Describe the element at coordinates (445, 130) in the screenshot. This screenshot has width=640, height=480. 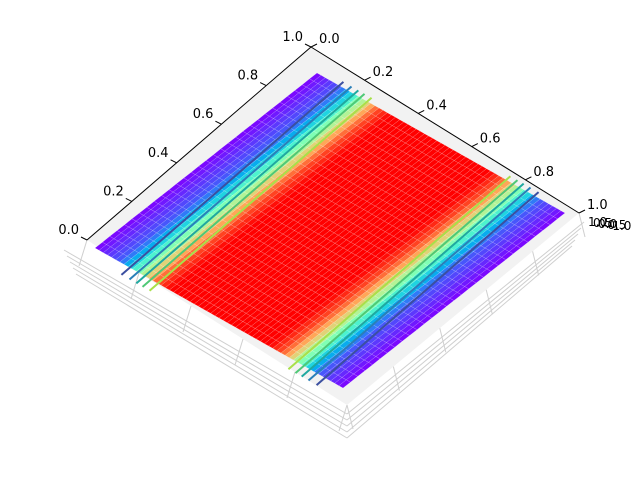
I see `y-axis-line` at that location.